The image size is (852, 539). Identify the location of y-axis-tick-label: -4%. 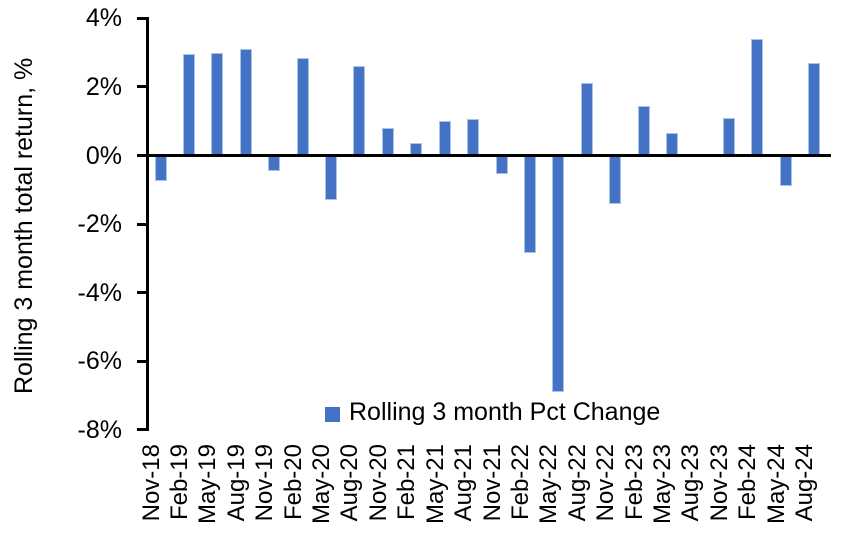
(99, 292).